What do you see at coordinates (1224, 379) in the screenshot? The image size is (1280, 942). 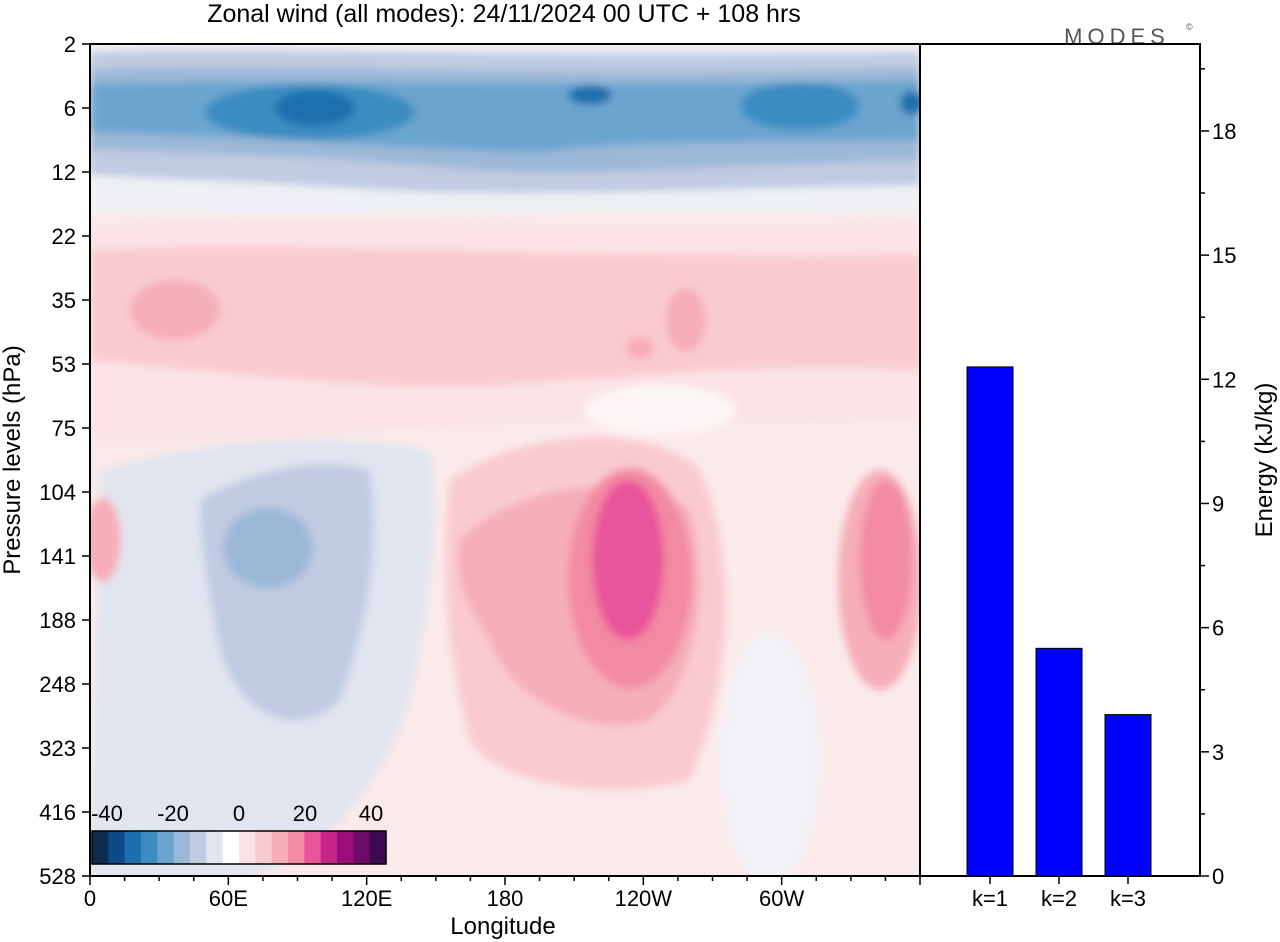 I see `energy-tick-label: 12` at bounding box center [1224, 379].